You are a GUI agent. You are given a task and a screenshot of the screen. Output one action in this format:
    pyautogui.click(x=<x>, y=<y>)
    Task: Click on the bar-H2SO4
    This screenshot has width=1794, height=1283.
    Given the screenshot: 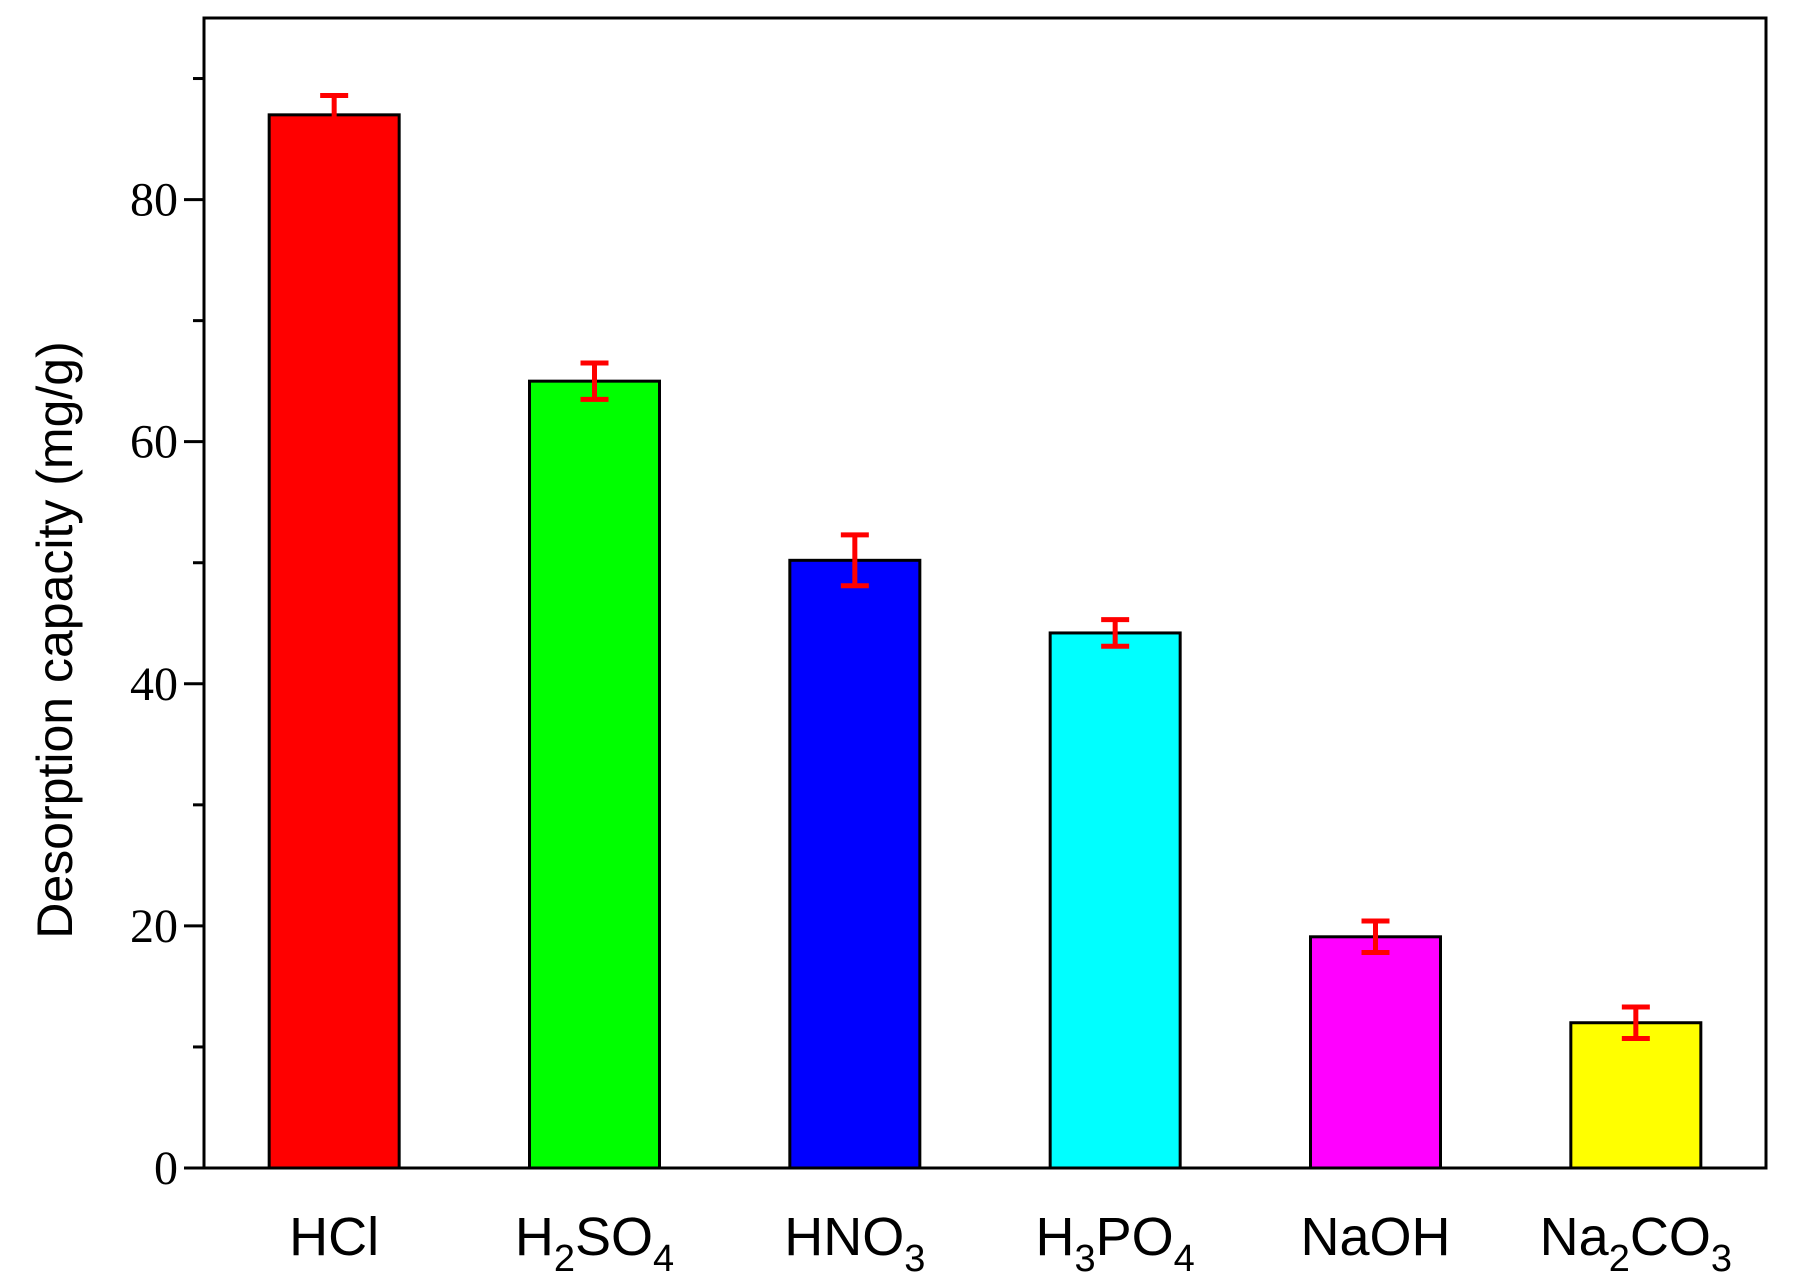 What is the action you would take?
    pyautogui.click(x=594, y=774)
    